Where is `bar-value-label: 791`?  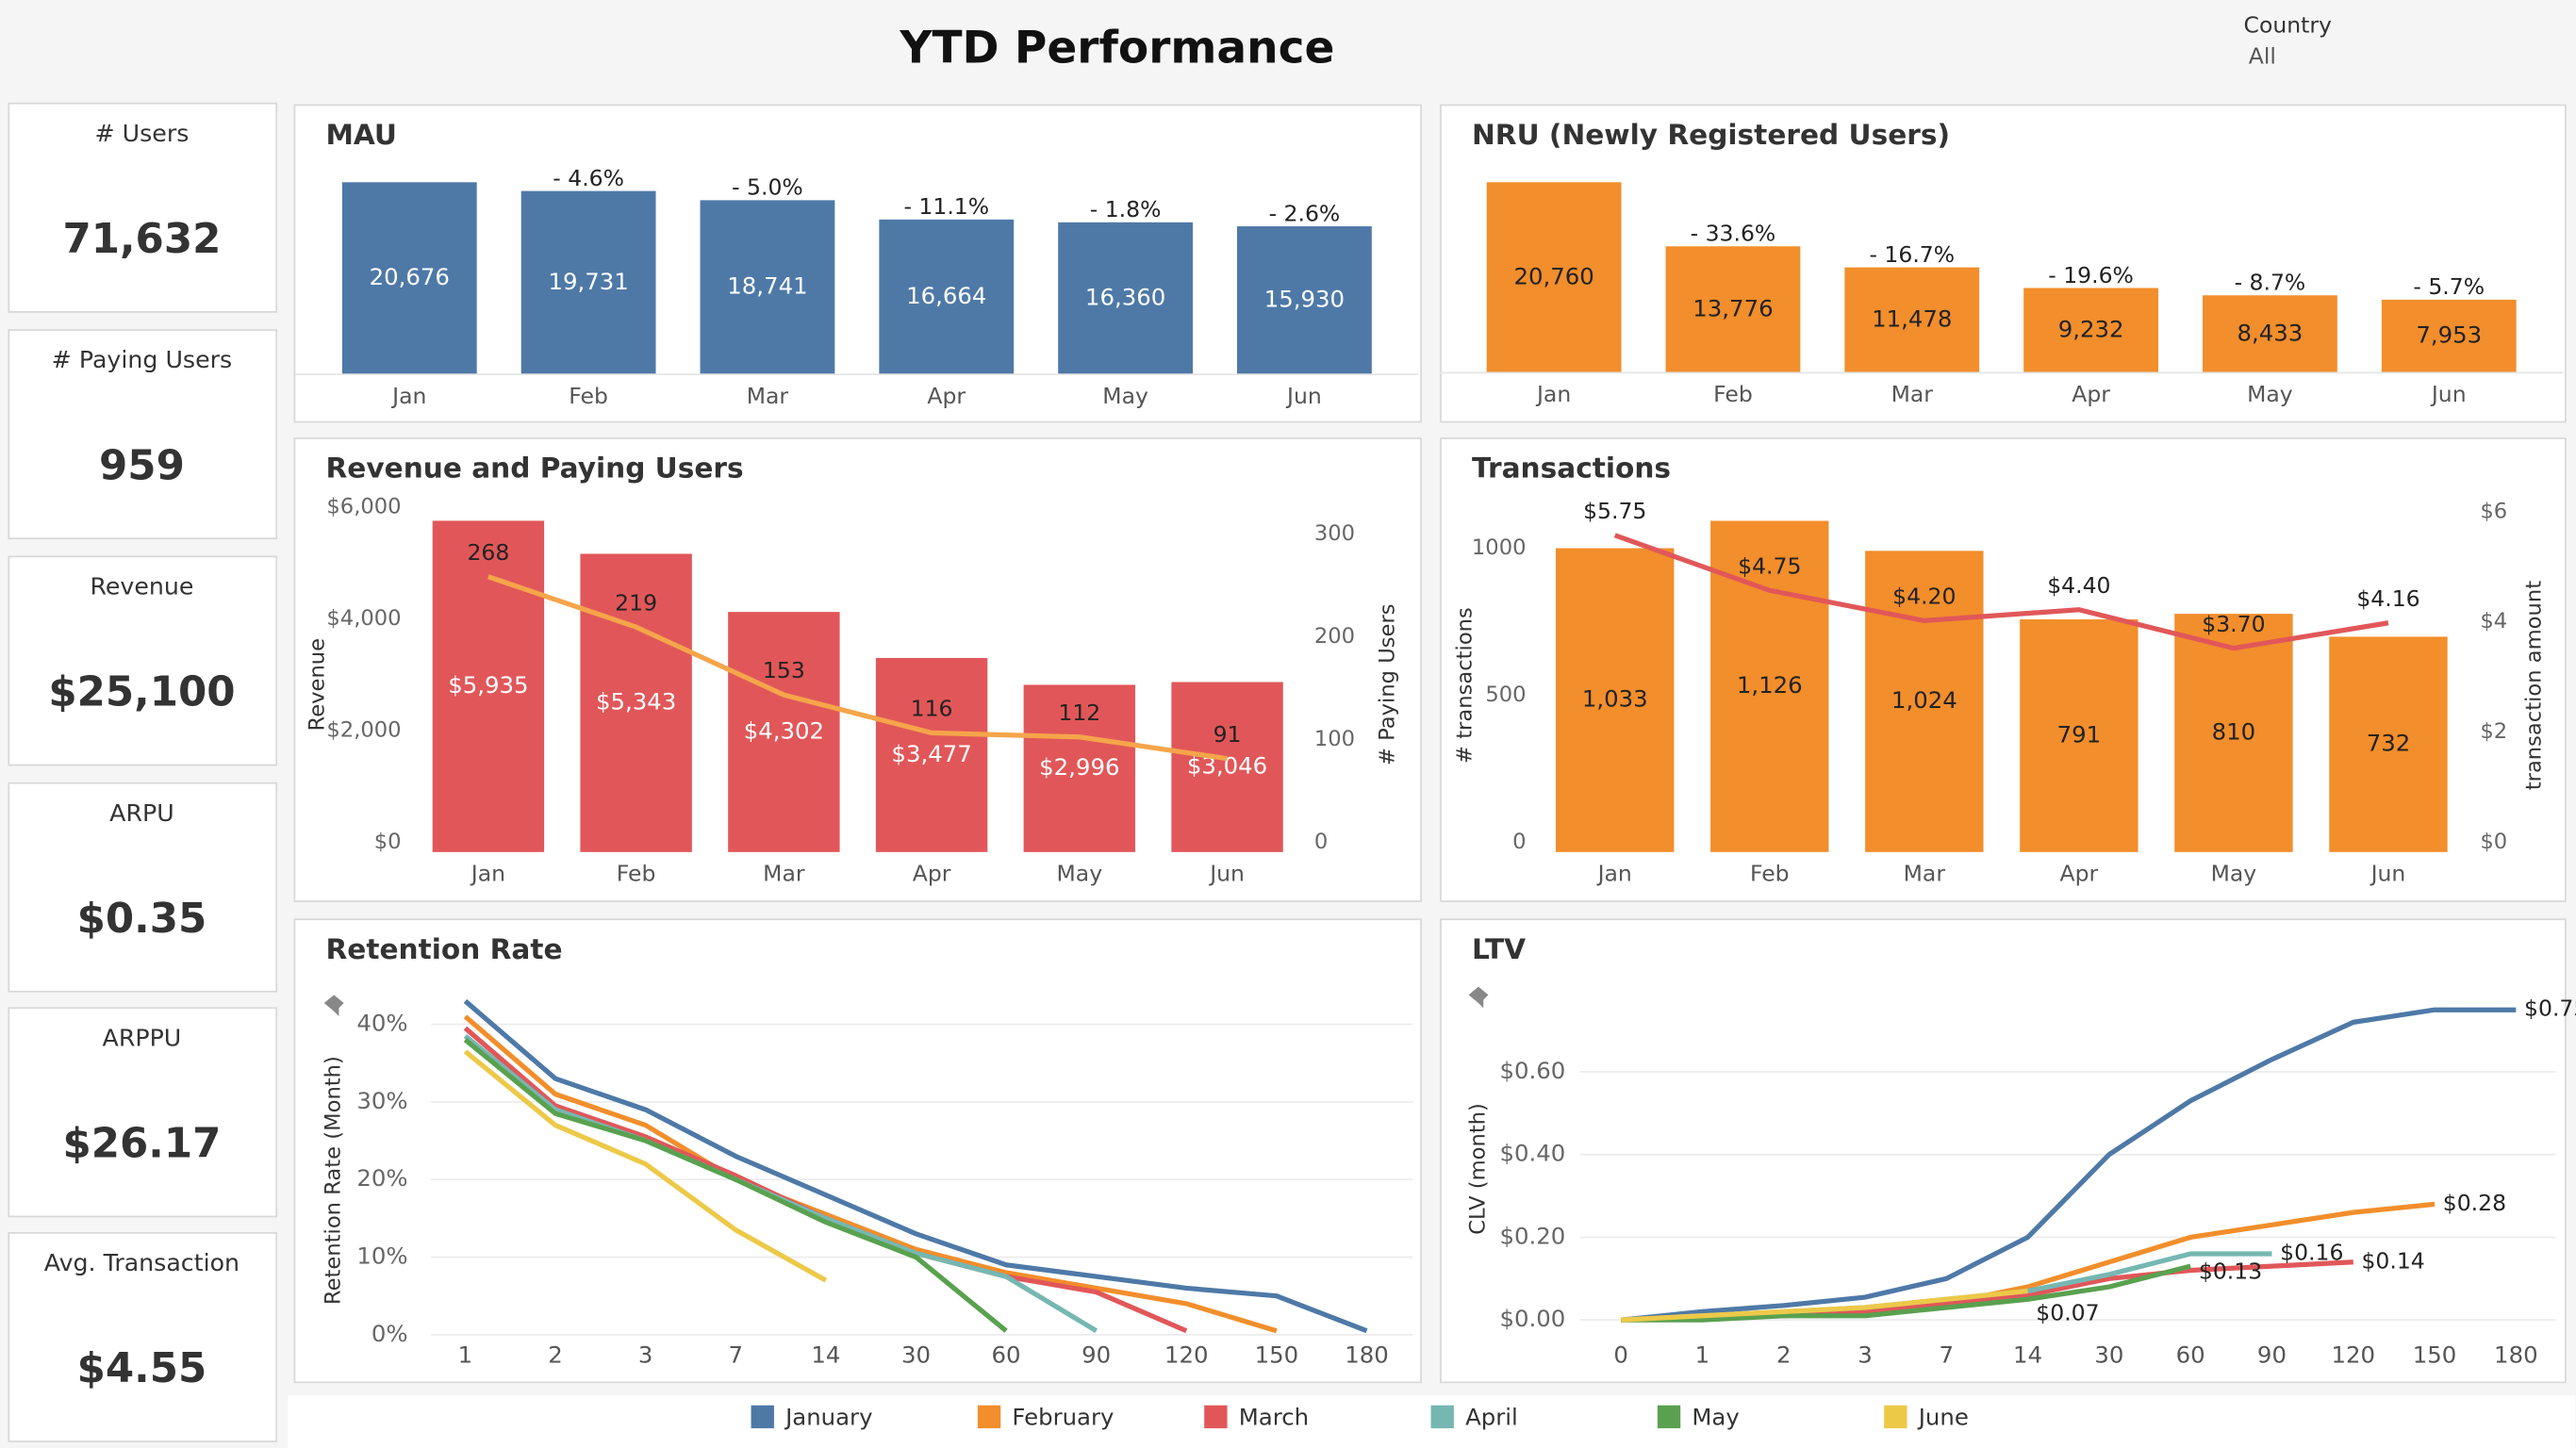 bar-value-label: 791 is located at coordinates (2079, 734).